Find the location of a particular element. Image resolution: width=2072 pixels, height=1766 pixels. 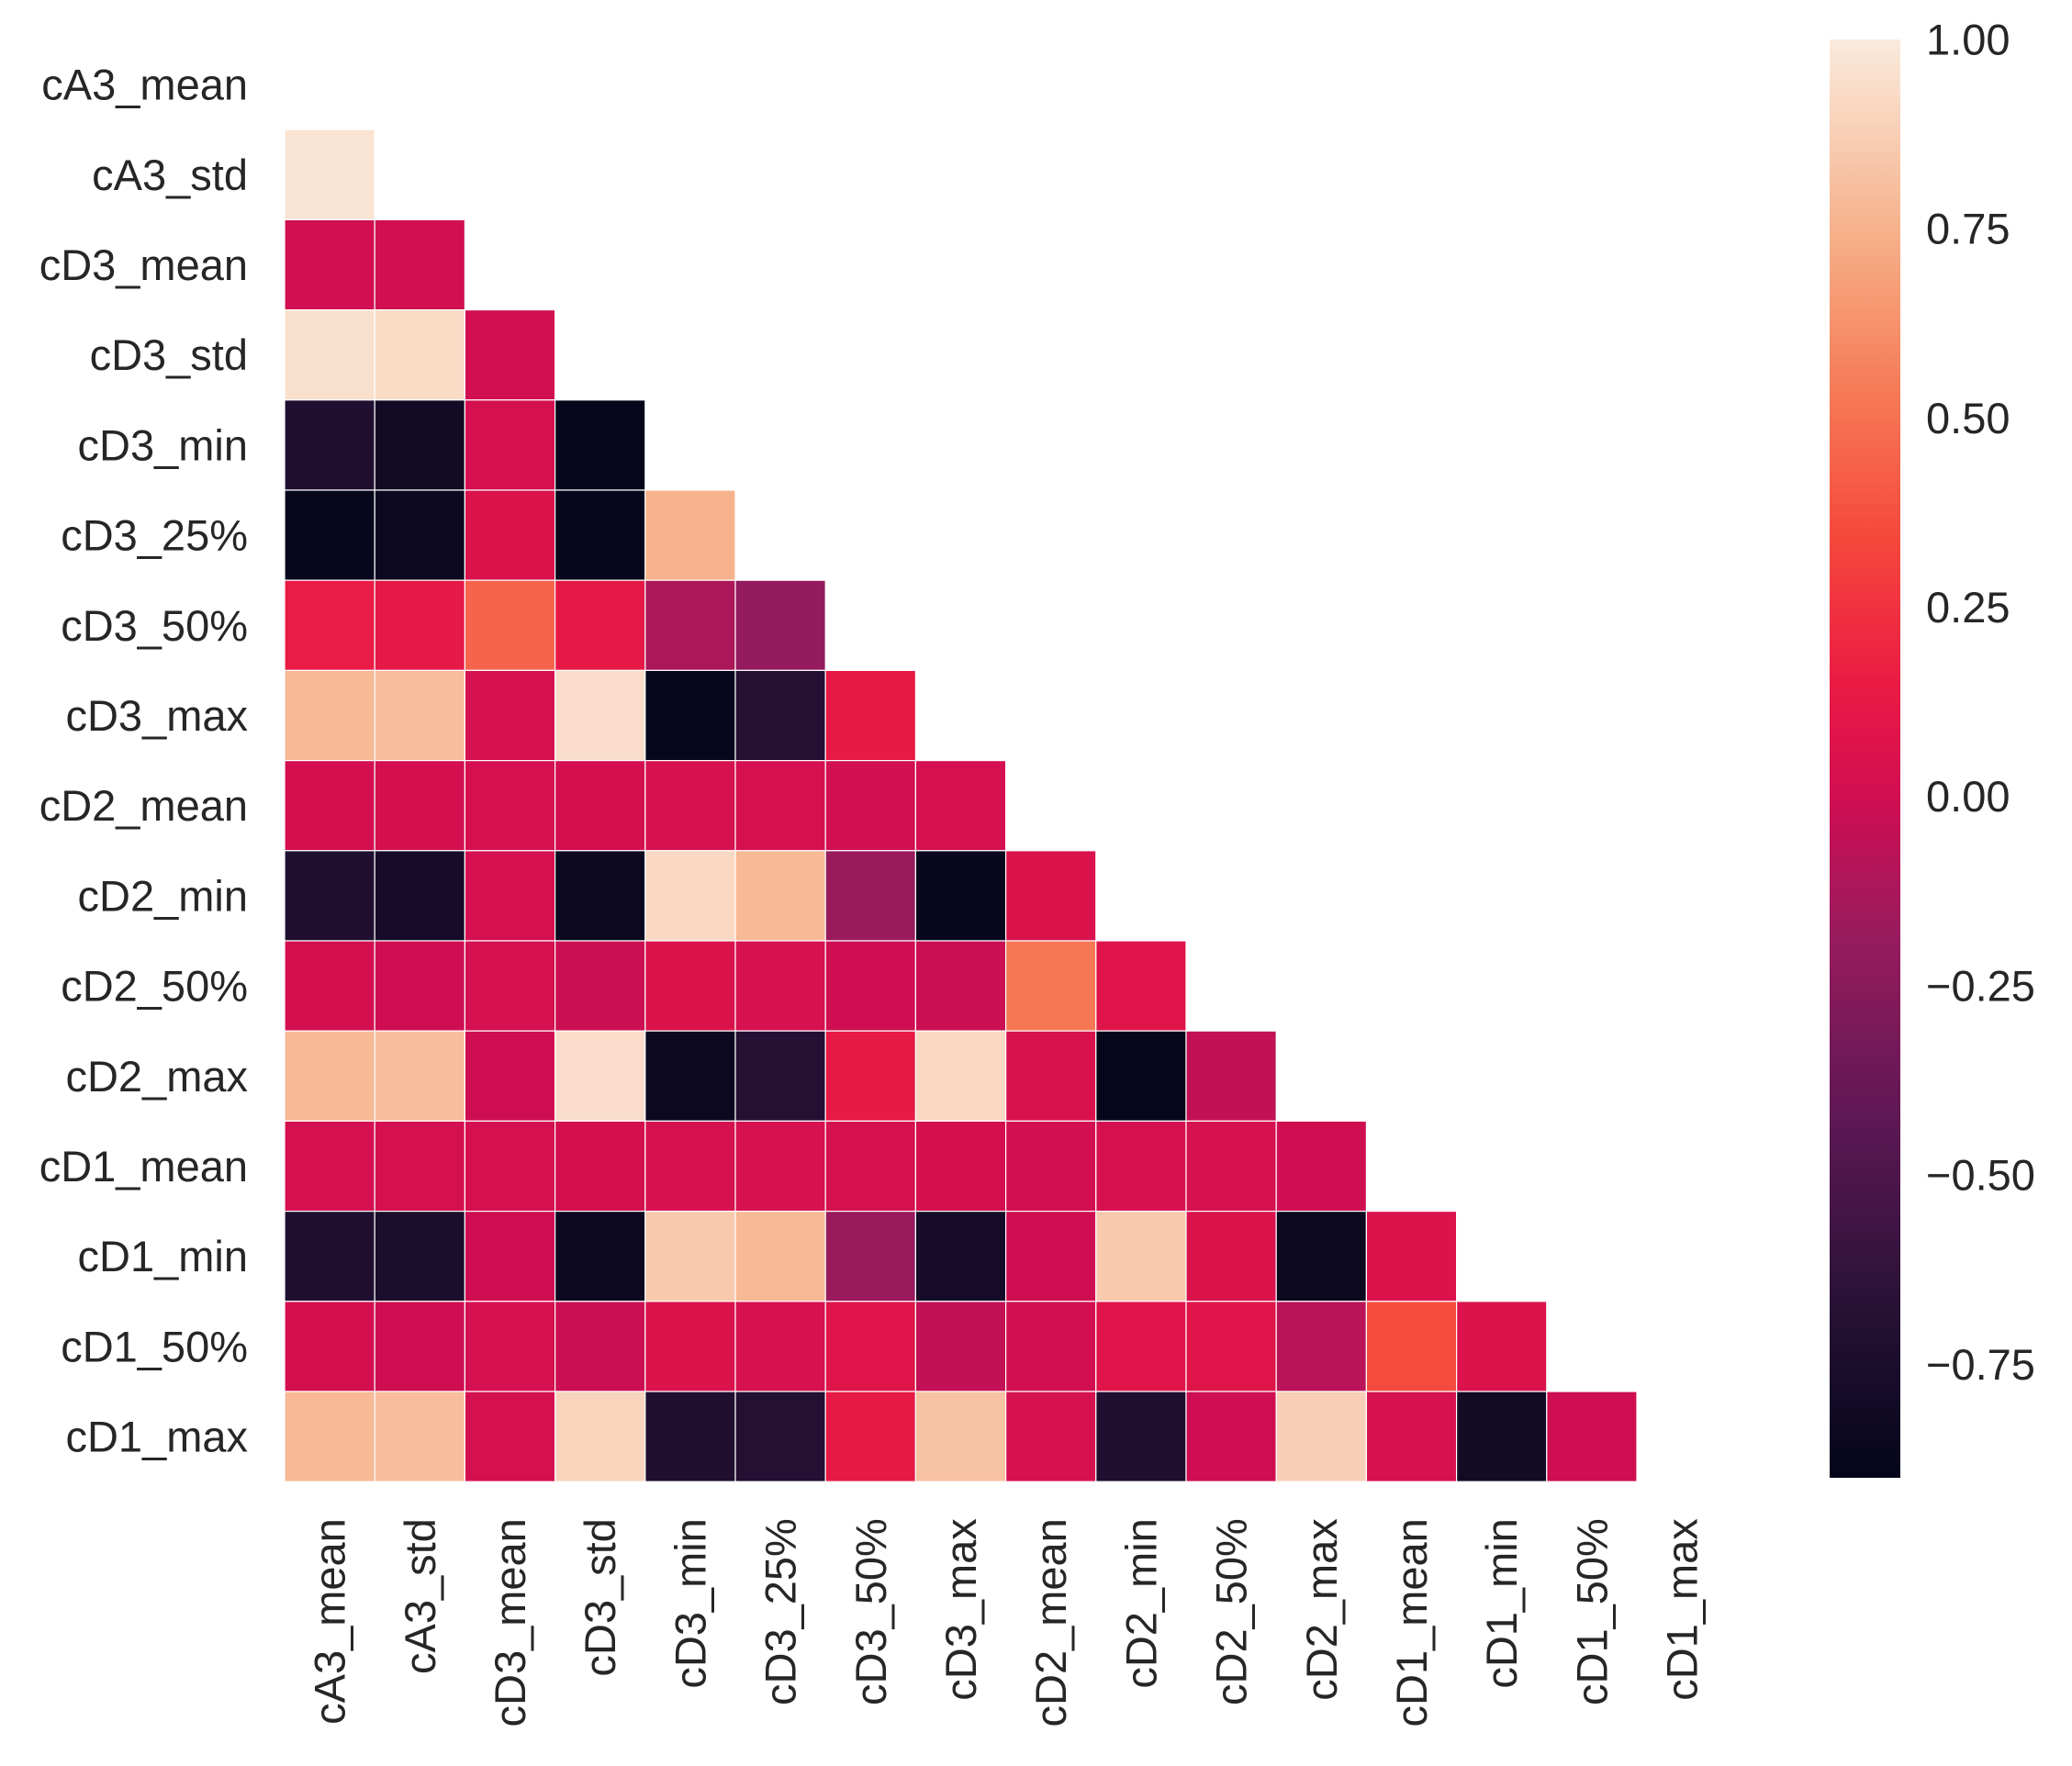

heatmap-cell-cD3_max-cA3_mean is located at coordinates (329, 715).